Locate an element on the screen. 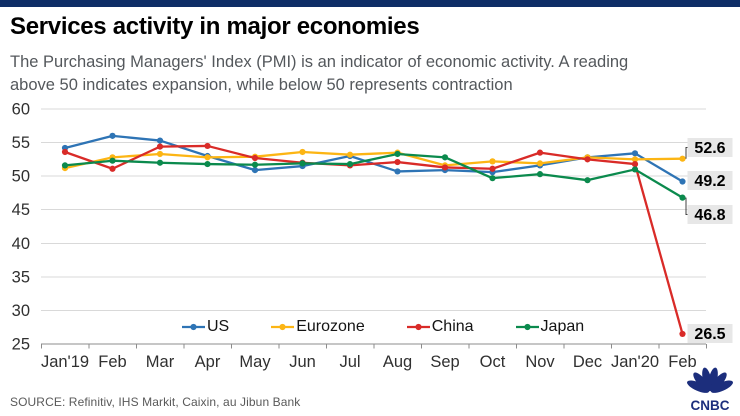  legend-item-china: China is located at coordinates (440, 327).